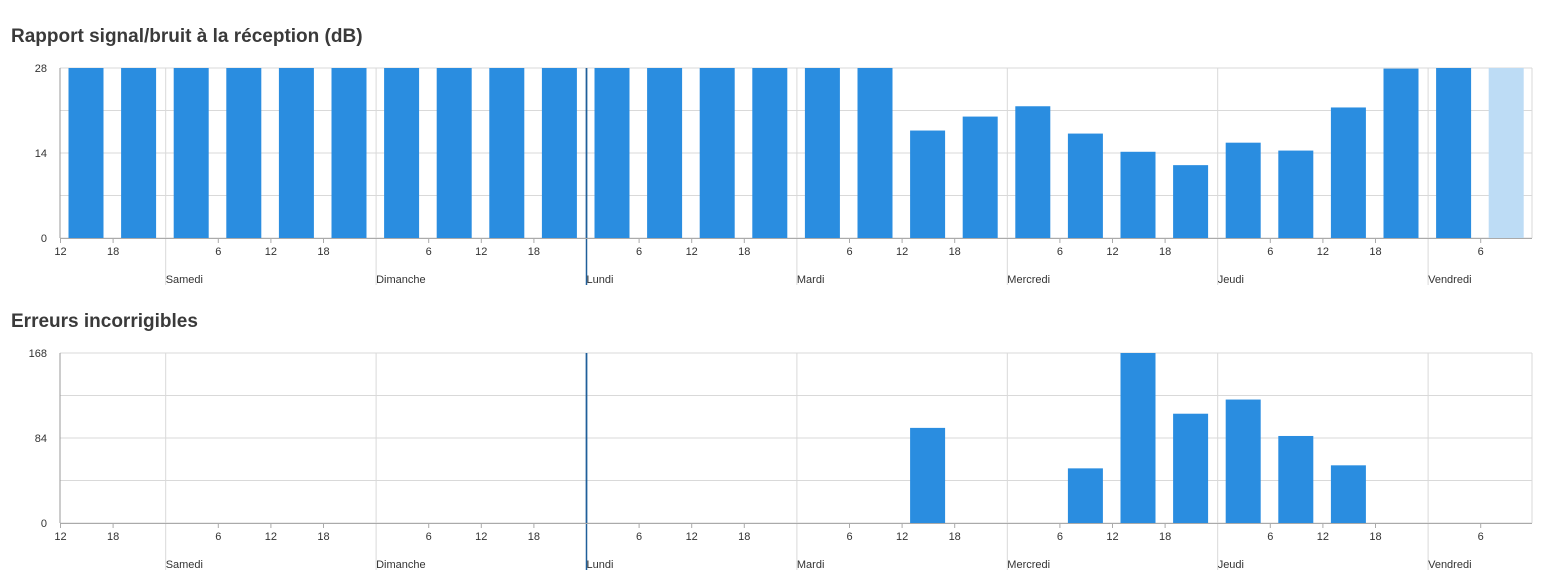 This screenshot has width=1552, height=581. Describe the element at coordinates (184, 280) in the screenshot. I see `snr-day-label: Samedi` at that location.